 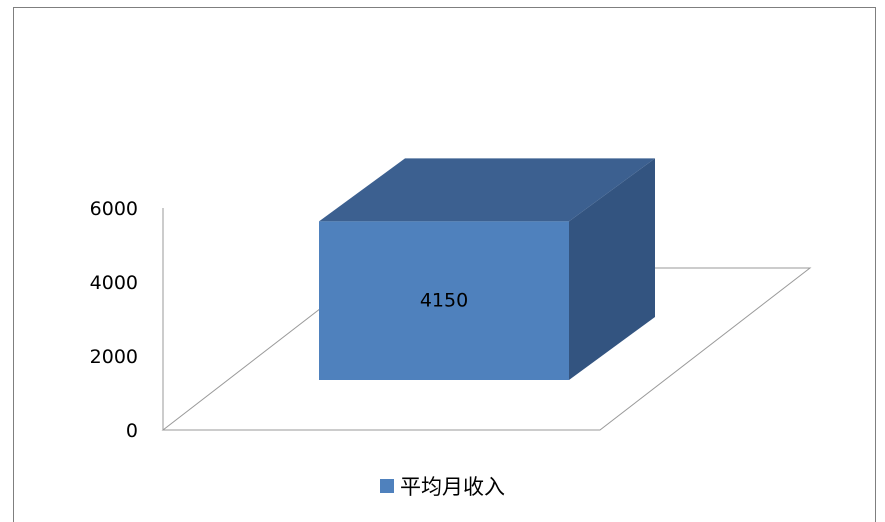 What do you see at coordinates (452, 487) in the screenshot?
I see `legend-label: 平均月收入` at bounding box center [452, 487].